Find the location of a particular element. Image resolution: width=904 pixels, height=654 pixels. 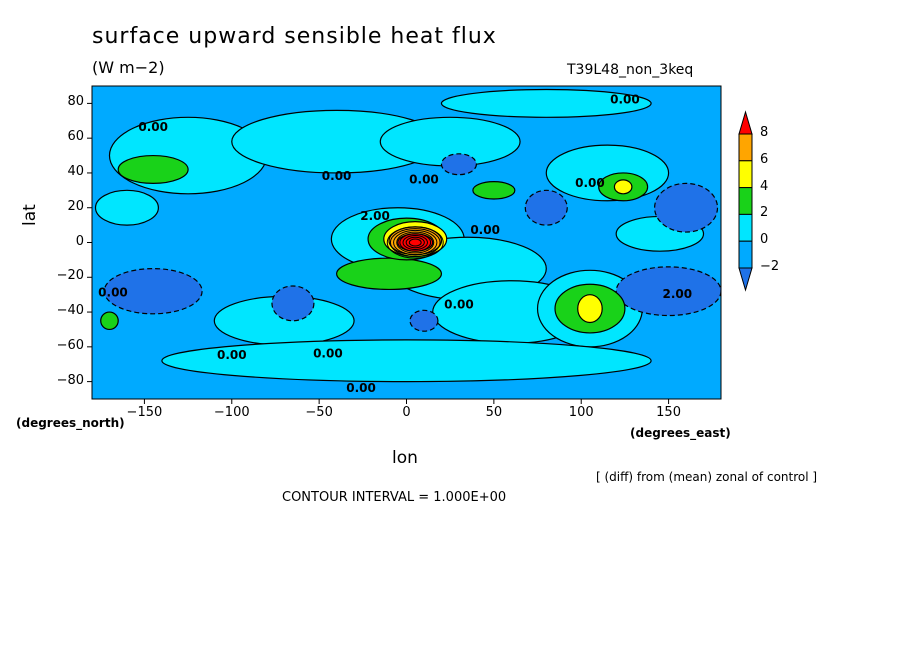

x-tick-label: 100 is located at coordinates (581, 412).